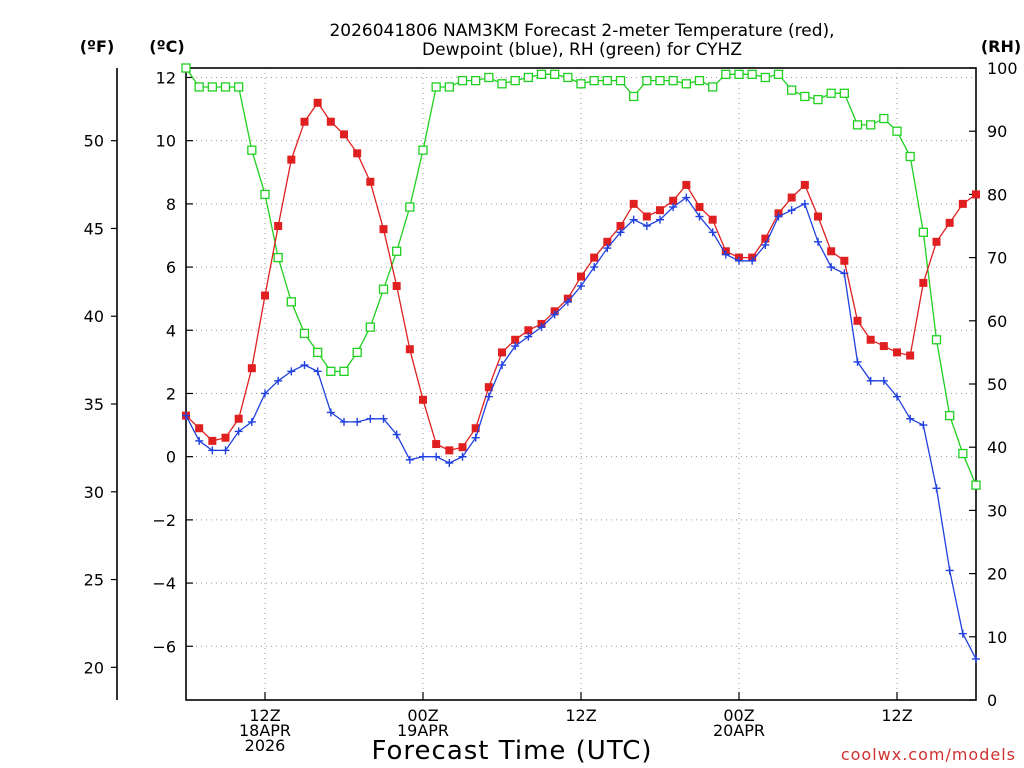 This screenshot has height=768, width=1024. Describe the element at coordinates (171, 393) in the screenshot. I see `celsius-tick-label: 2` at that location.